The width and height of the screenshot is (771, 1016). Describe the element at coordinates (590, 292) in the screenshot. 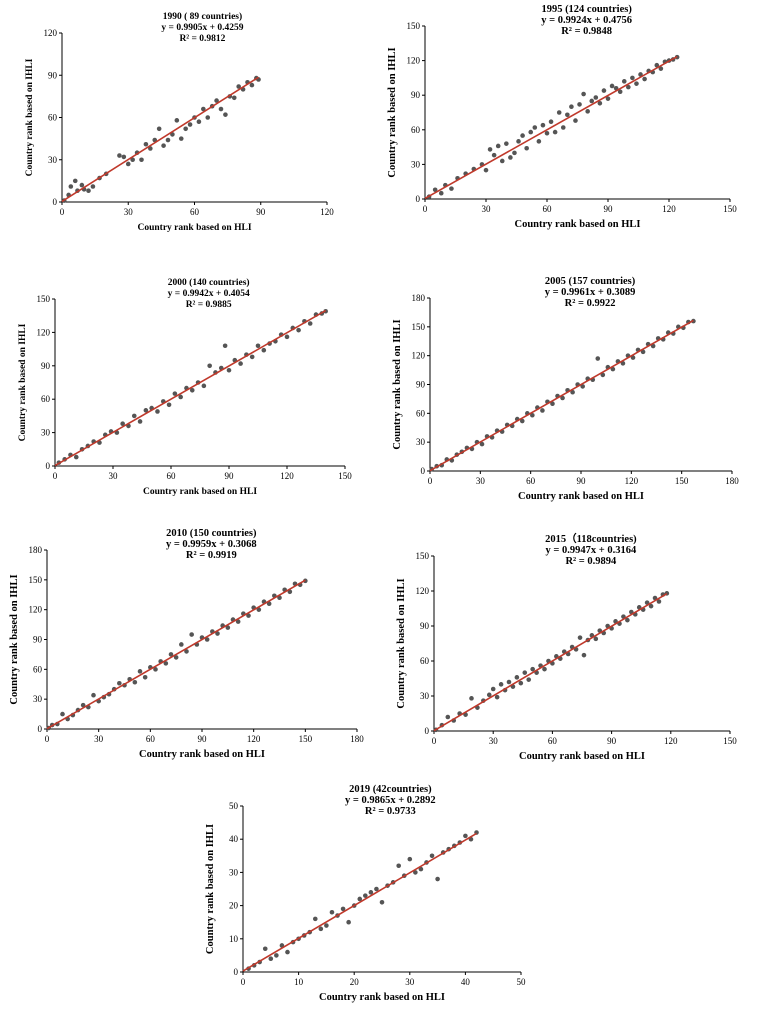

I see `regression-equation: y = 0.9961x + 0.3089` at that location.